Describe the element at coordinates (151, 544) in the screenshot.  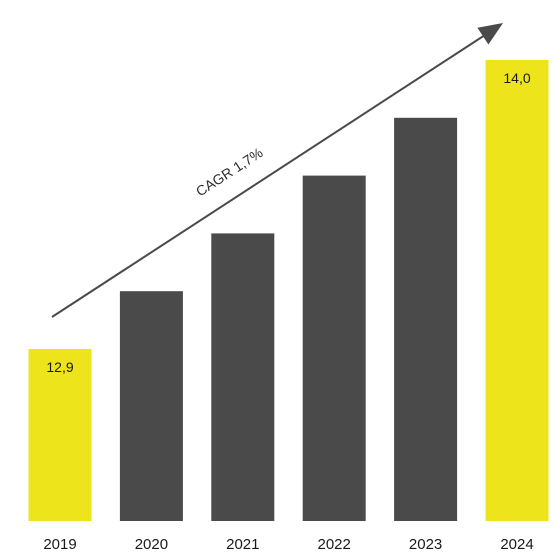
I see `x-tick-label-2020: 2020` at that location.